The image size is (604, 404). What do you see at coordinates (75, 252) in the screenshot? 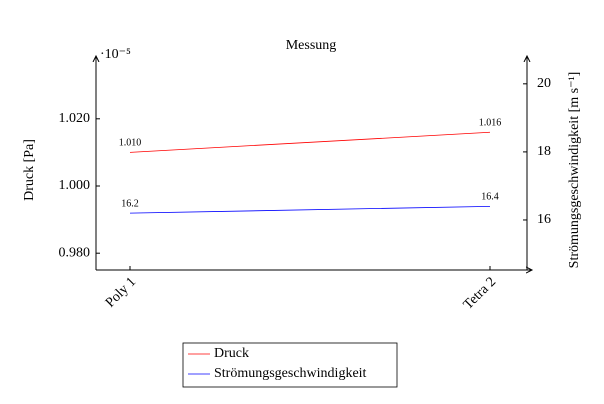
I see `y-tick-label: 0.980` at bounding box center [75, 252].